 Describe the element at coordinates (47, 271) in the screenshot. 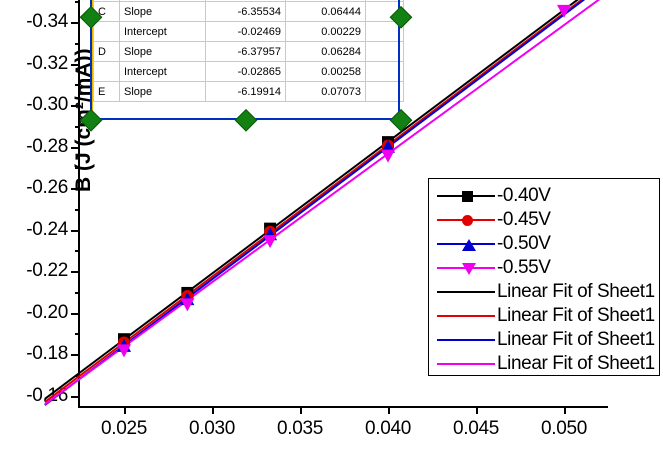

I see `y-tick-label: -0.22` at that location.